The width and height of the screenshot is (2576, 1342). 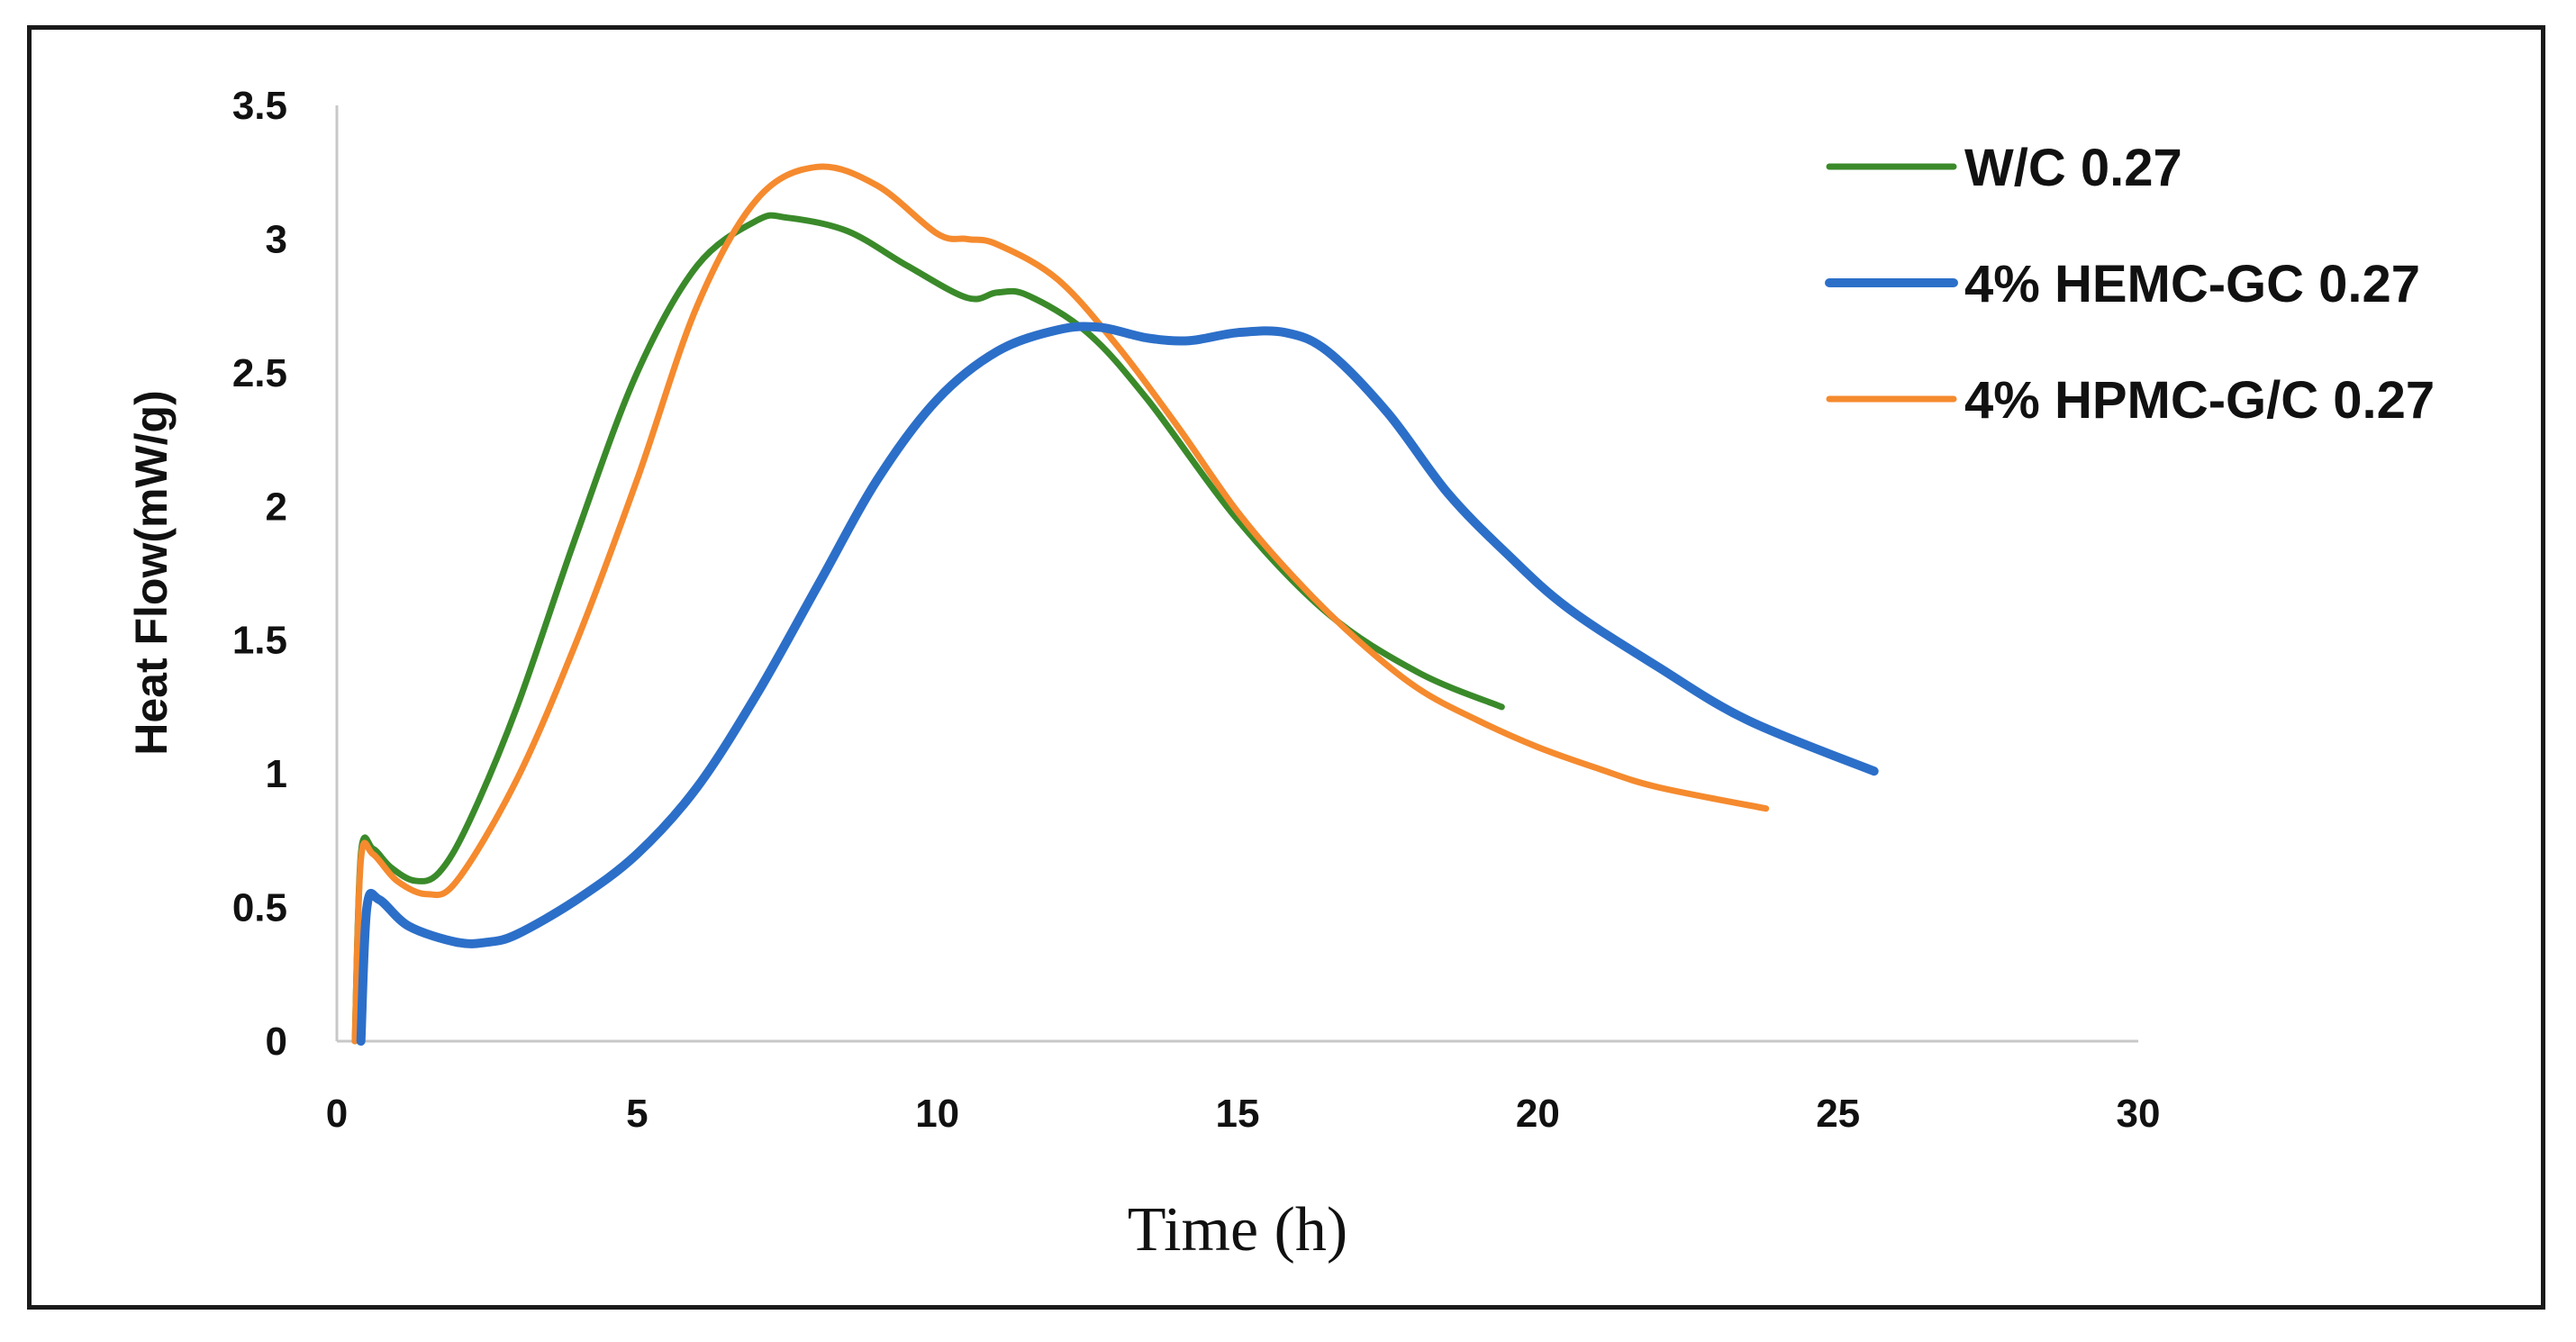 What do you see at coordinates (259, 574) in the screenshot?
I see `y-tick-labels: 0 0.5 1 1.5 2 2.5 3 3.5` at bounding box center [259, 574].